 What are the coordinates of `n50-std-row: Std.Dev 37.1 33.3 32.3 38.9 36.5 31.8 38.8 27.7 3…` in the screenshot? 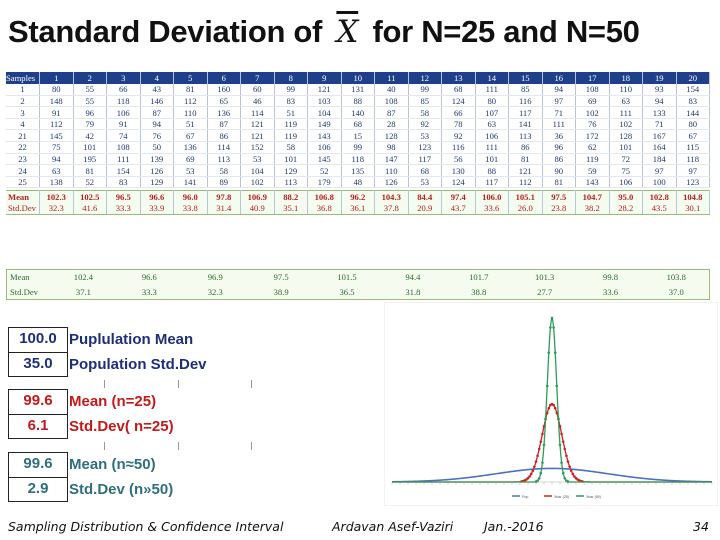 It's located at (358, 292).